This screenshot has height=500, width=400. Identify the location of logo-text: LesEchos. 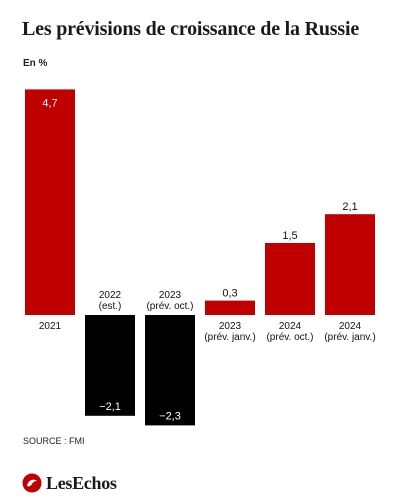
(81, 482).